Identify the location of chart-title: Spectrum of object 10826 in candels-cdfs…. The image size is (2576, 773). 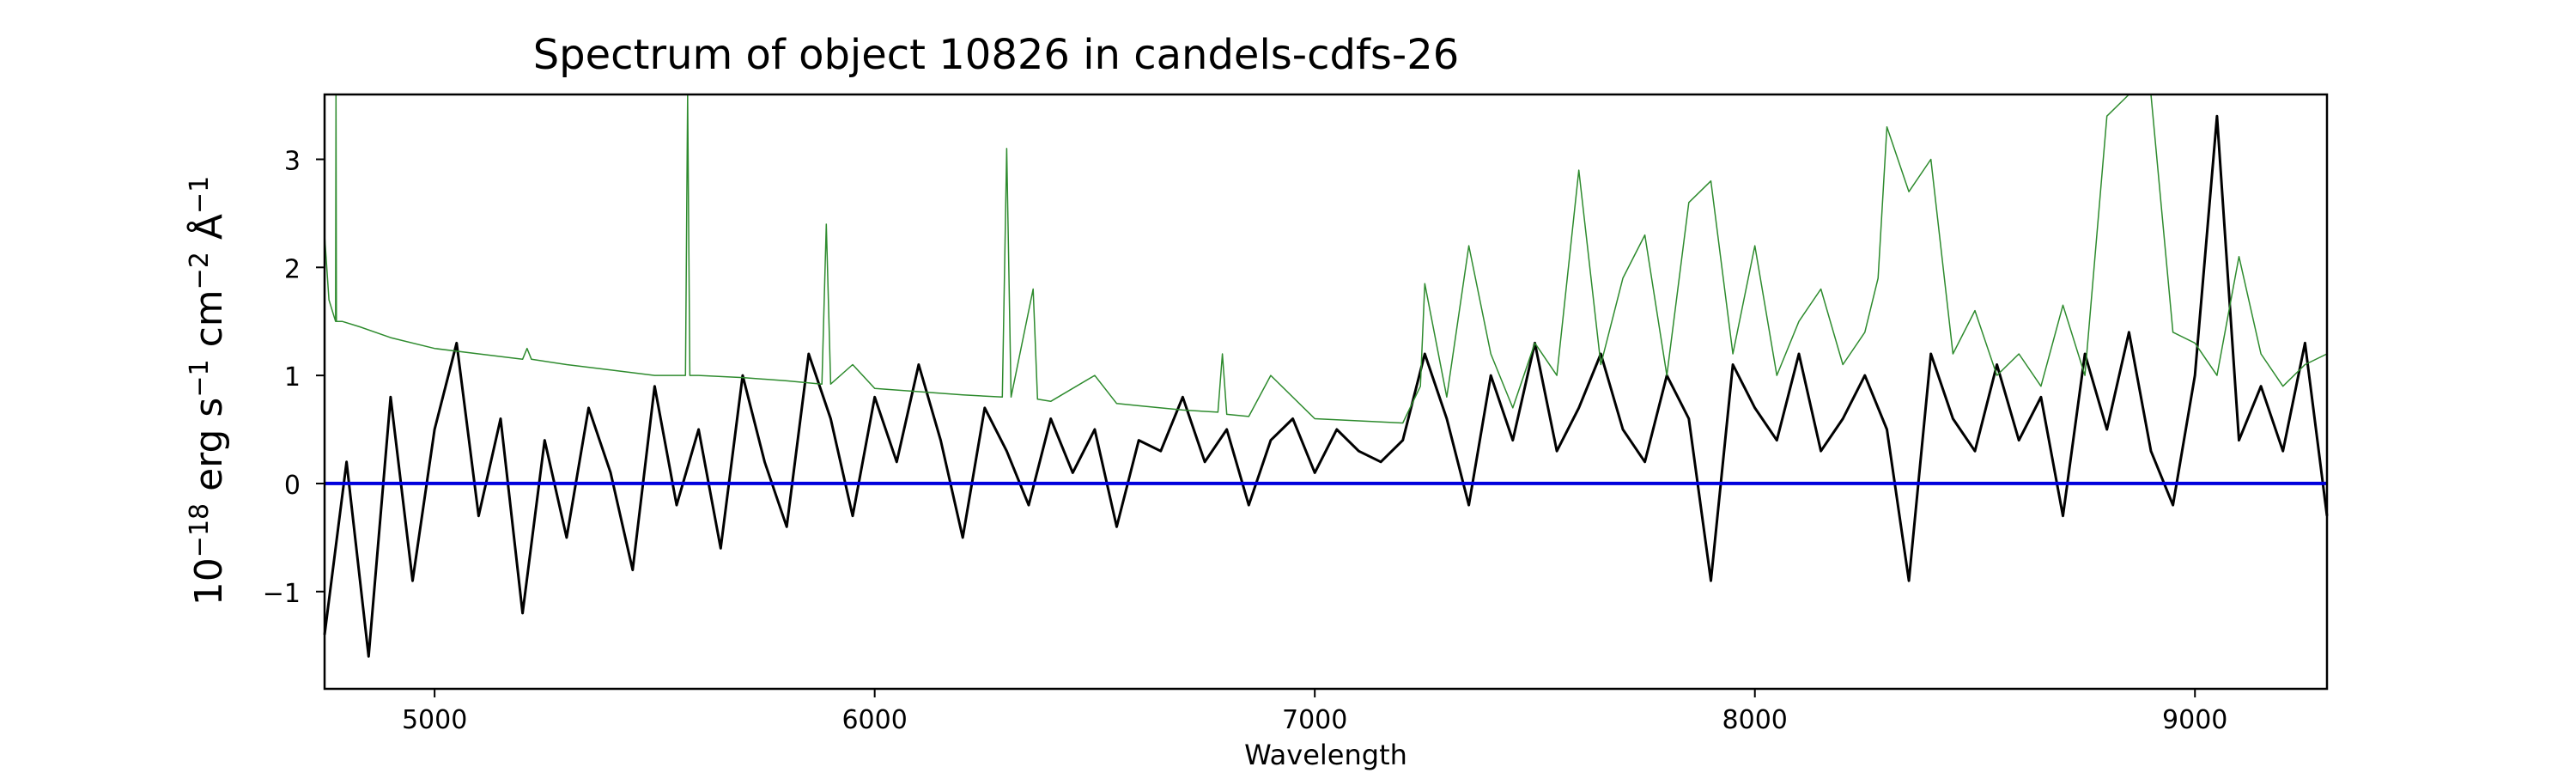
(996, 55).